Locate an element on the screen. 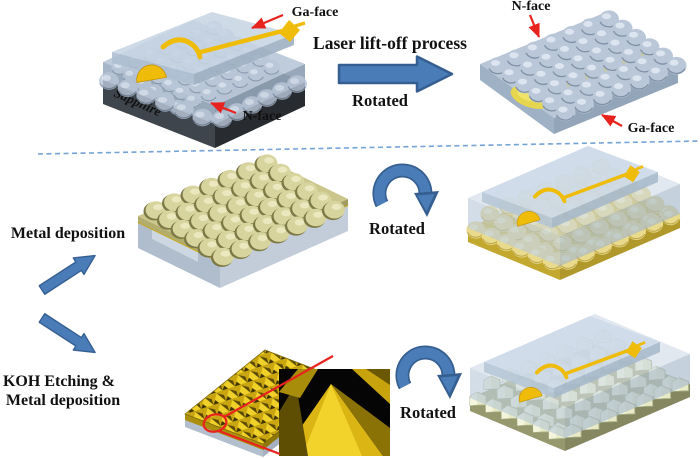 The width and height of the screenshot is (700, 458). device-metal-deposition is located at coordinates (243, 221).